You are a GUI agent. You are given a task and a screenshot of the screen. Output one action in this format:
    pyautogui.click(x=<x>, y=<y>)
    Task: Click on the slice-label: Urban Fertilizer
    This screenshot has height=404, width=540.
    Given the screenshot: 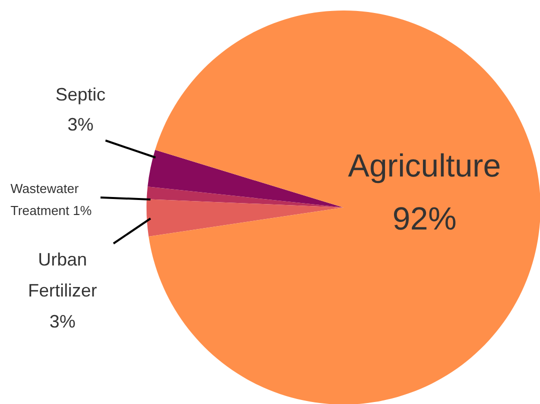 What is the action you would take?
    pyautogui.click(x=63, y=275)
    